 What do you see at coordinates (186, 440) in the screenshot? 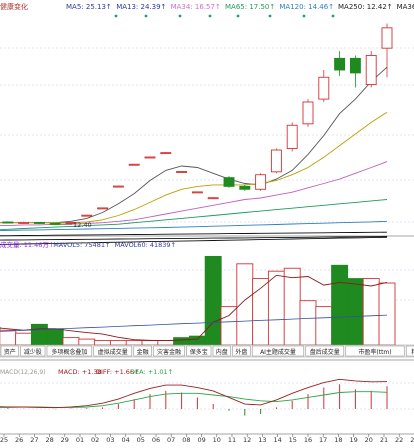
I see `x-tick-label: 08` at bounding box center [186, 440].